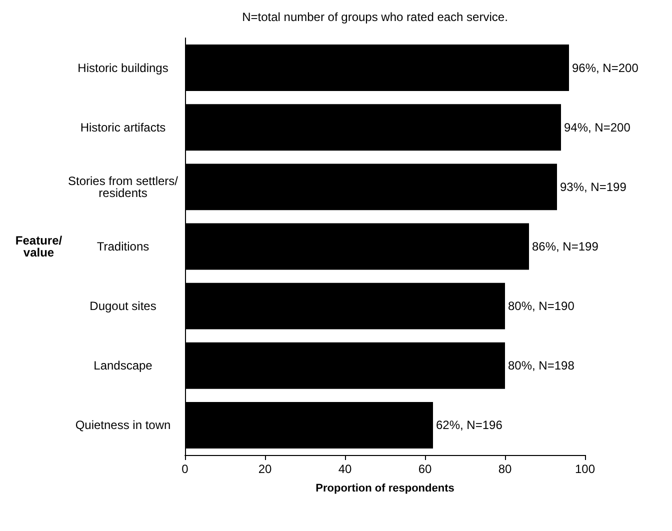 This screenshot has height=531, width=672. What do you see at coordinates (541, 365) in the screenshot?
I see `data-label: 80%, N=198` at bounding box center [541, 365].